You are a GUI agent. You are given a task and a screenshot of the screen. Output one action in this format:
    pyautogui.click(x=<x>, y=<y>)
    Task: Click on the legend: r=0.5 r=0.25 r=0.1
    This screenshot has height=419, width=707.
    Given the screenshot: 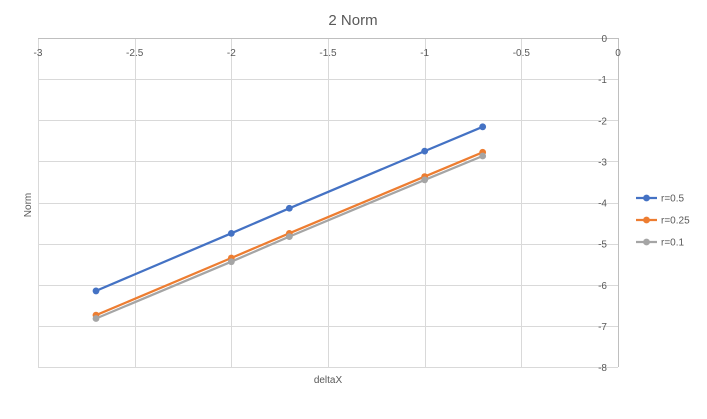 What is the action you would take?
    pyautogui.click(x=663, y=221)
    